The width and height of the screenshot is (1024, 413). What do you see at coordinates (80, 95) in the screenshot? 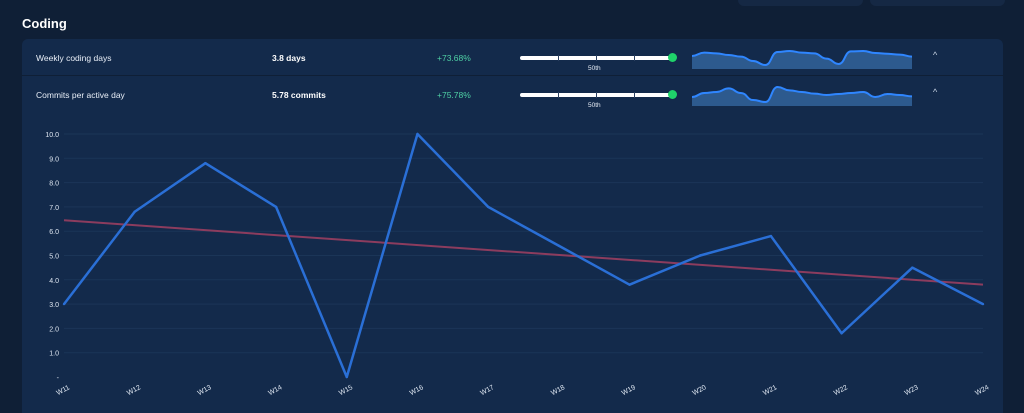
I see `metric-label: Commits per active day` at bounding box center [80, 95].